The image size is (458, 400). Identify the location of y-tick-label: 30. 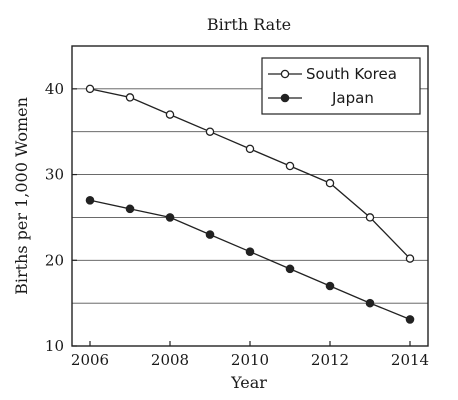
(54, 175).